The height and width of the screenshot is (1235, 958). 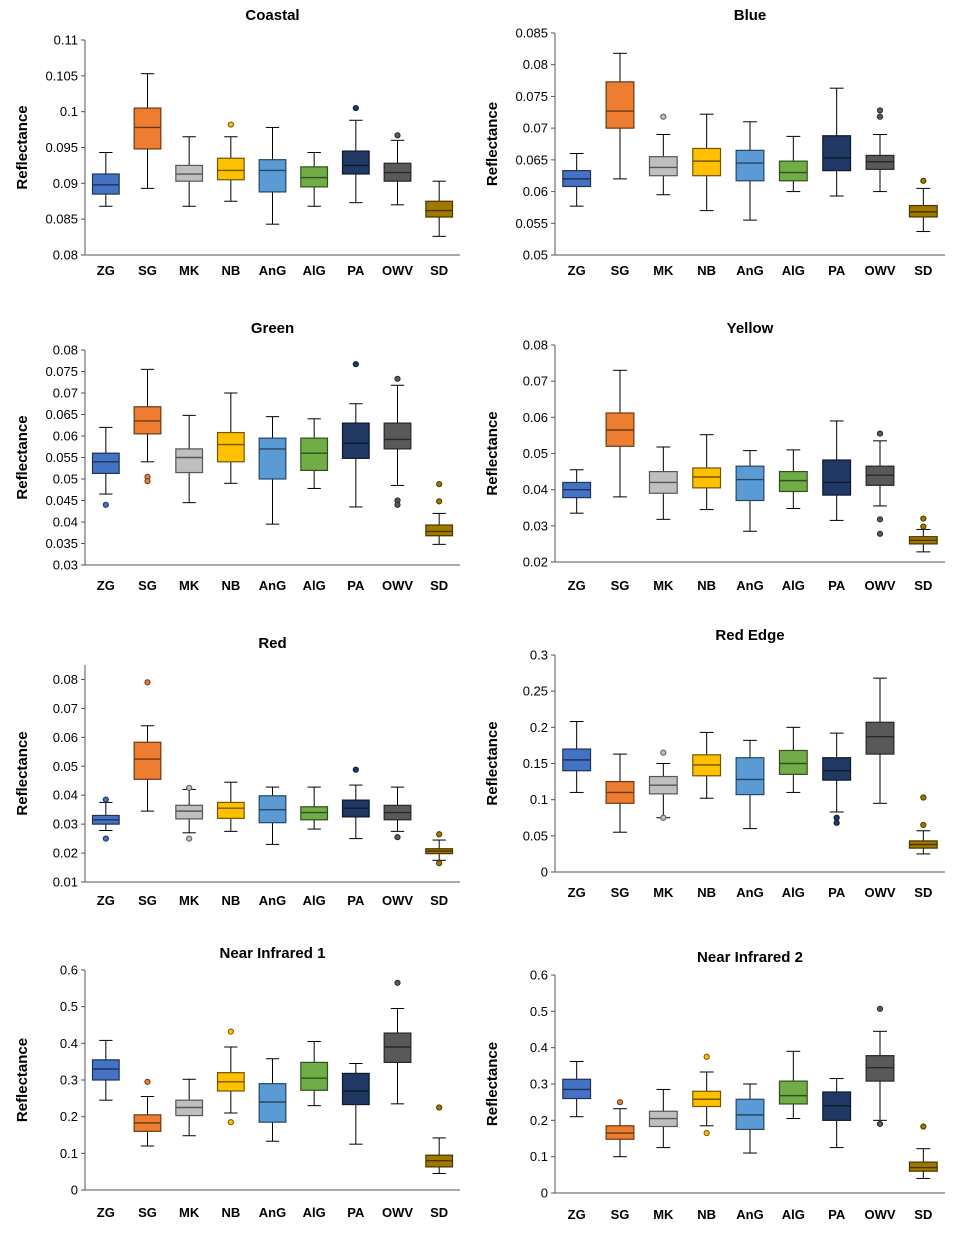 What do you see at coordinates (749, 635) in the screenshot?
I see `chart-title: Red Edge` at bounding box center [749, 635].